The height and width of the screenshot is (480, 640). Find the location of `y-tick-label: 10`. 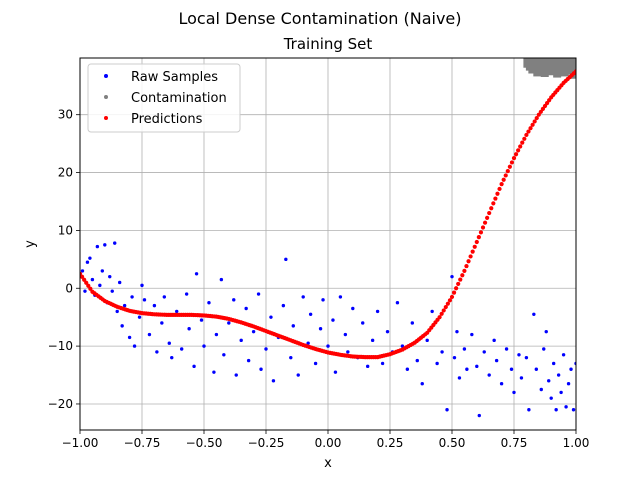

y-tick-label: 10 is located at coordinates (65, 230).